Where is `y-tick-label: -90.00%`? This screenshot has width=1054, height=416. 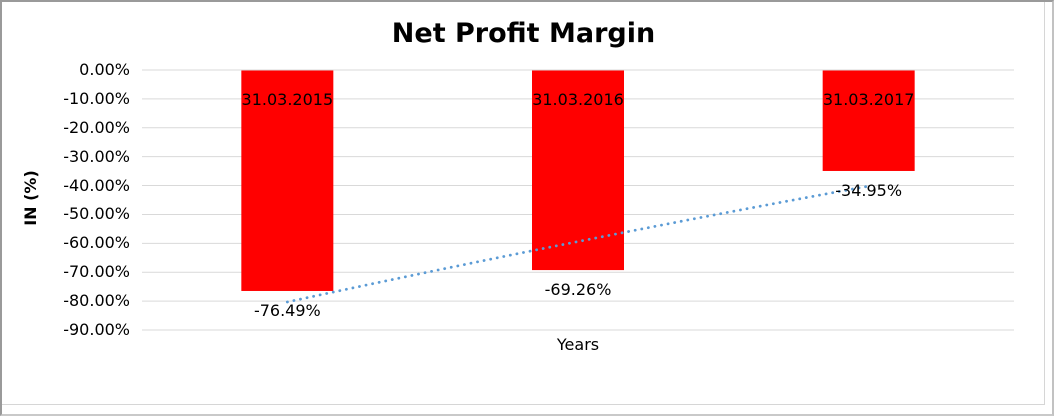
y-tick-label: -90.00% is located at coordinates (96, 329).